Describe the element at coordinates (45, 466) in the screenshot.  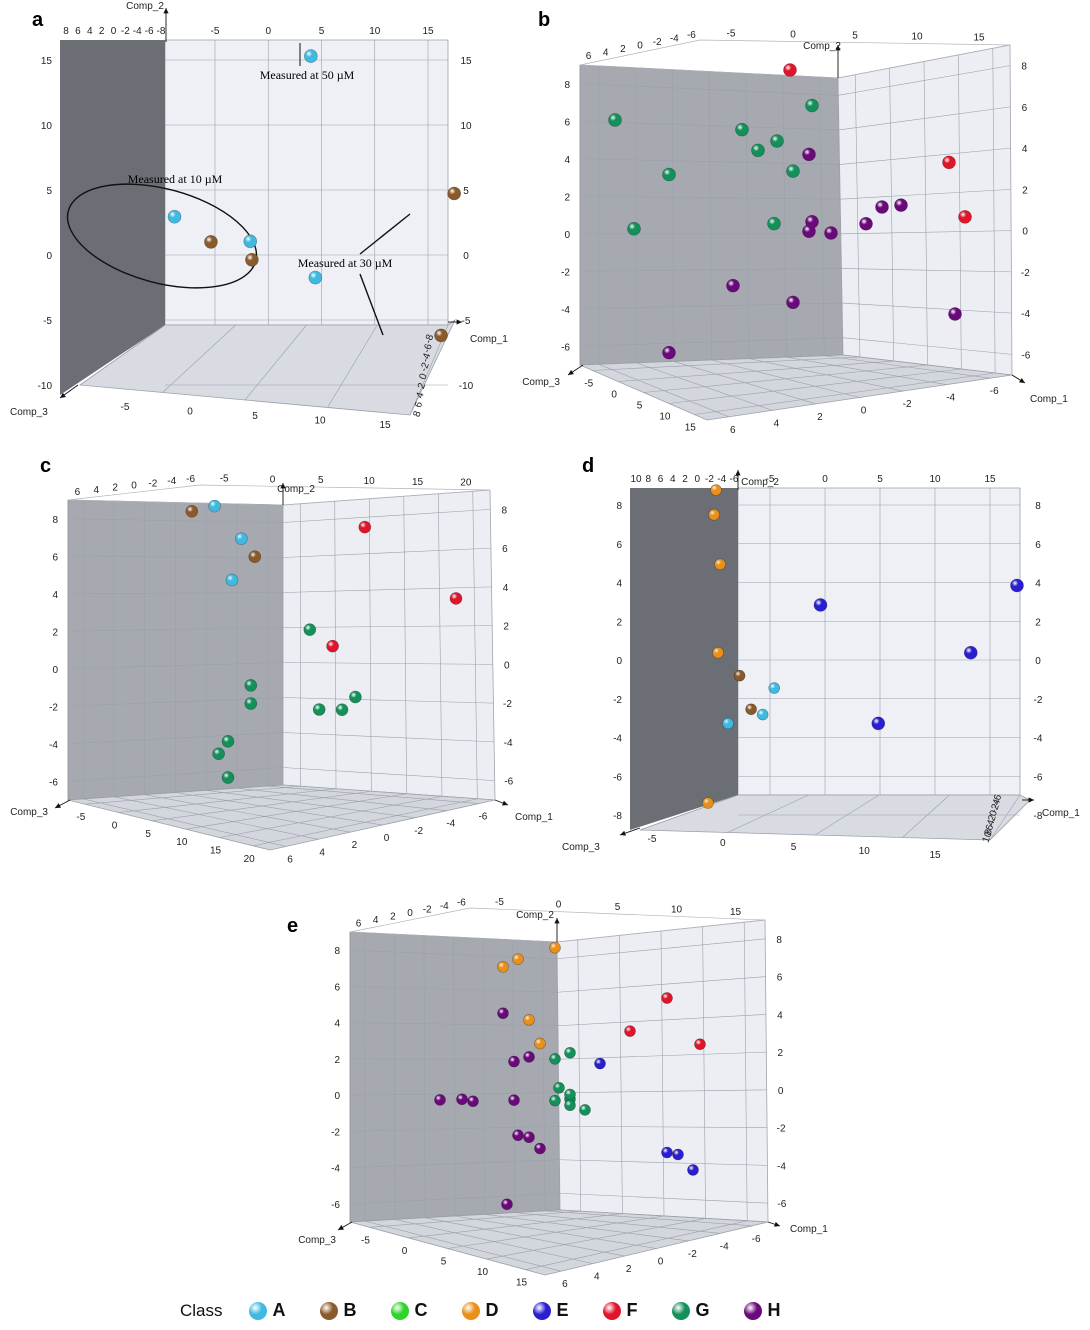
I see `panel-letter-c: c` at that location.